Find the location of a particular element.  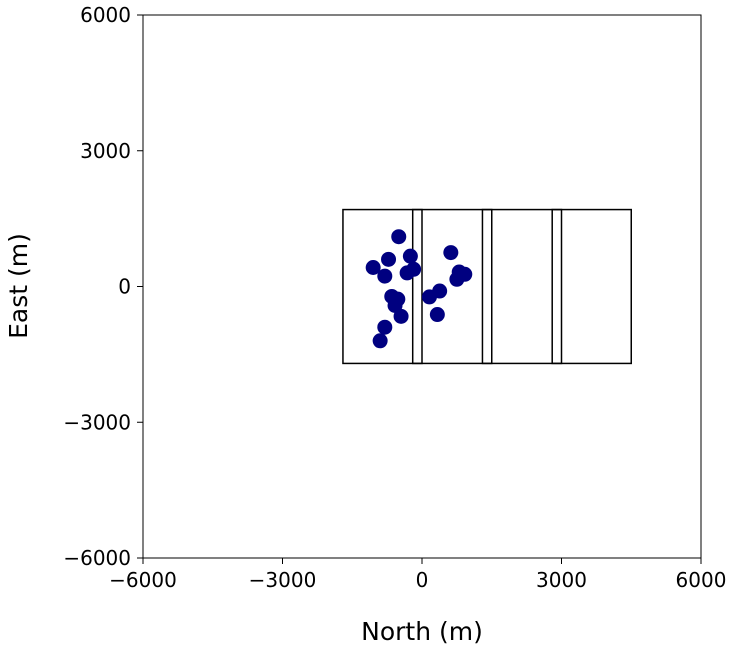

y-tick-label: 3000 is located at coordinates (105, 151).